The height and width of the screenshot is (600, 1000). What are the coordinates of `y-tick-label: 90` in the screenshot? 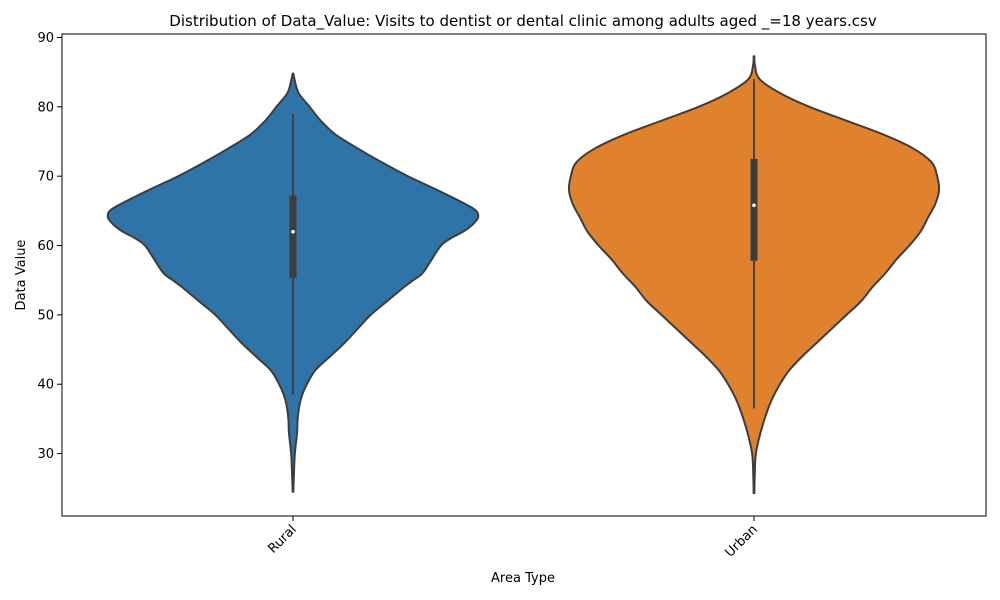 It's located at (45, 38).